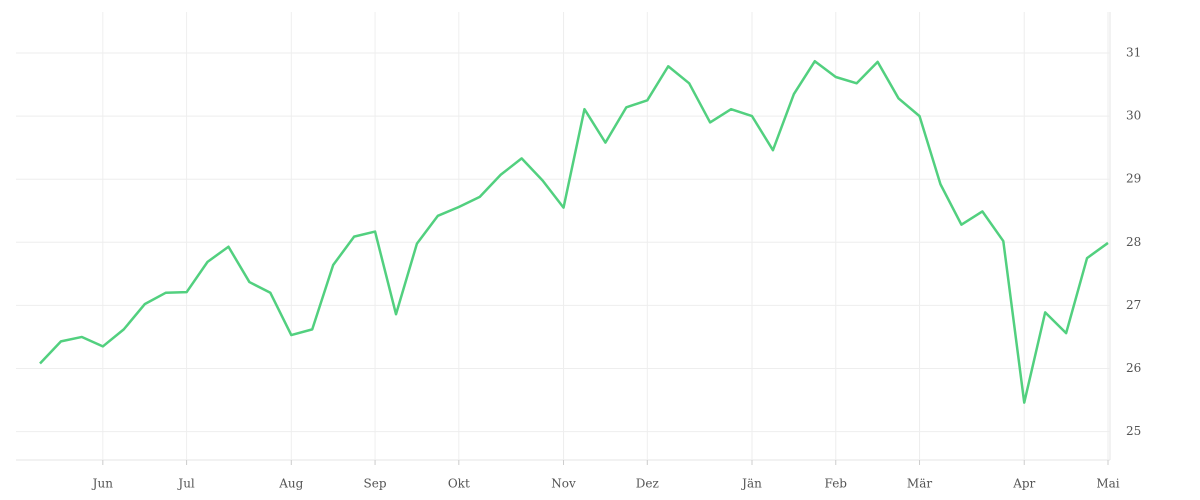 This screenshot has width=1200, height=500. Describe the element at coordinates (1133, 431) in the screenshot. I see `y-tick-label: 25` at that location.